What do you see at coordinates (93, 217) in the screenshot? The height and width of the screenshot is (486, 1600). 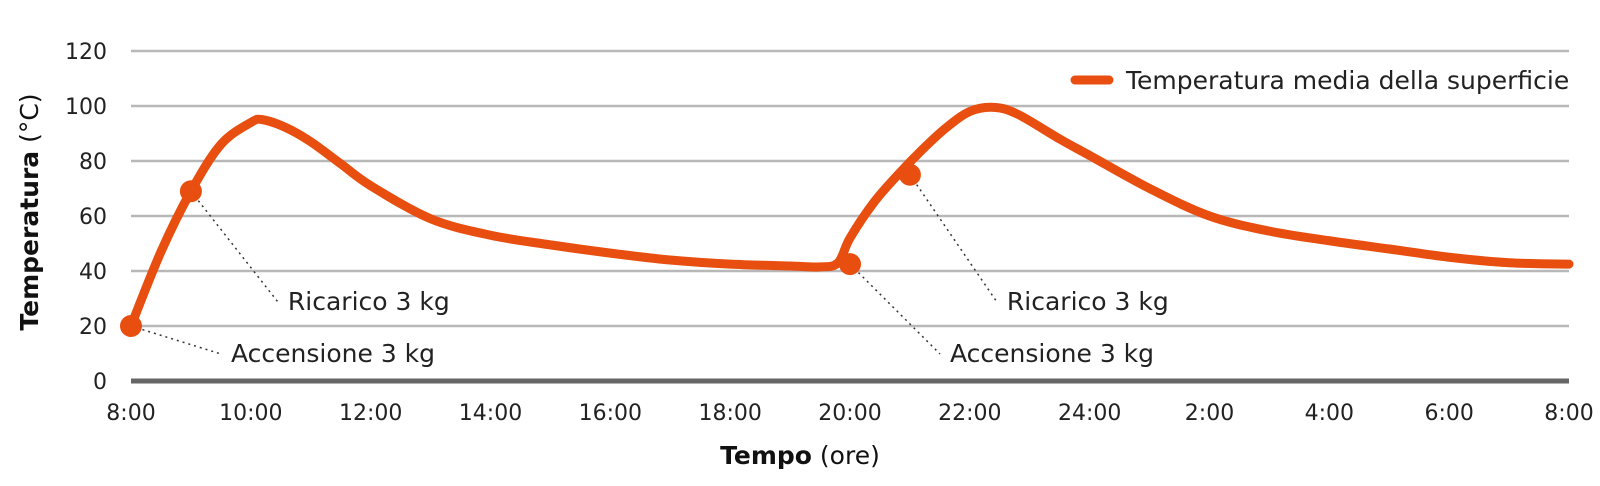 I see `y-tick-label: 60` at bounding box center [93, 217].